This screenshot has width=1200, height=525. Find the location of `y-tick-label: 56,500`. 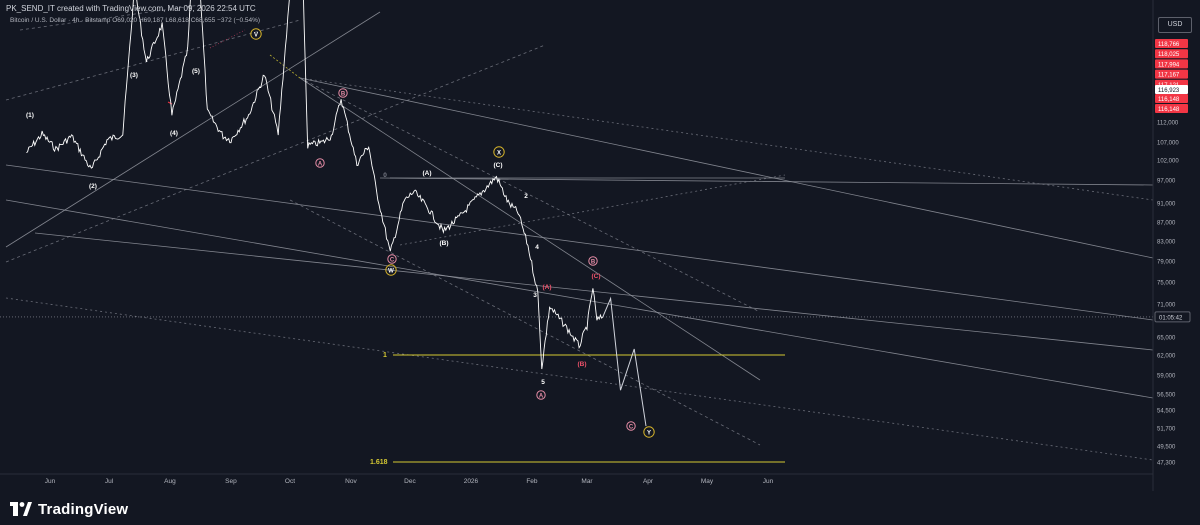

y-tick-label: 56,500 is located at coordinates (1166, 396).